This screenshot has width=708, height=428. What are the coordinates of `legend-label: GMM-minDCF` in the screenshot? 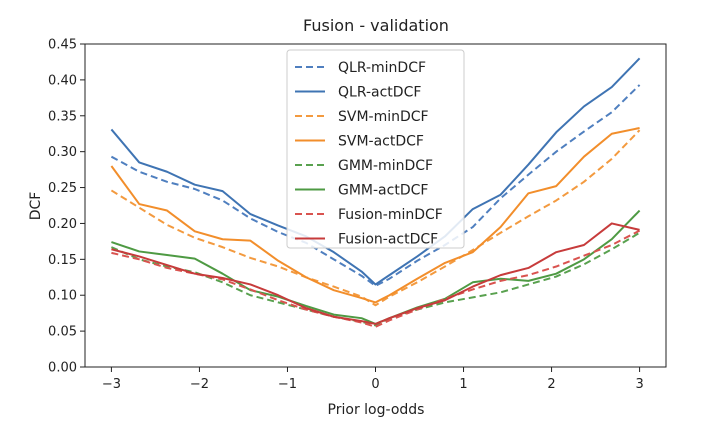 It's located at (385, 166).